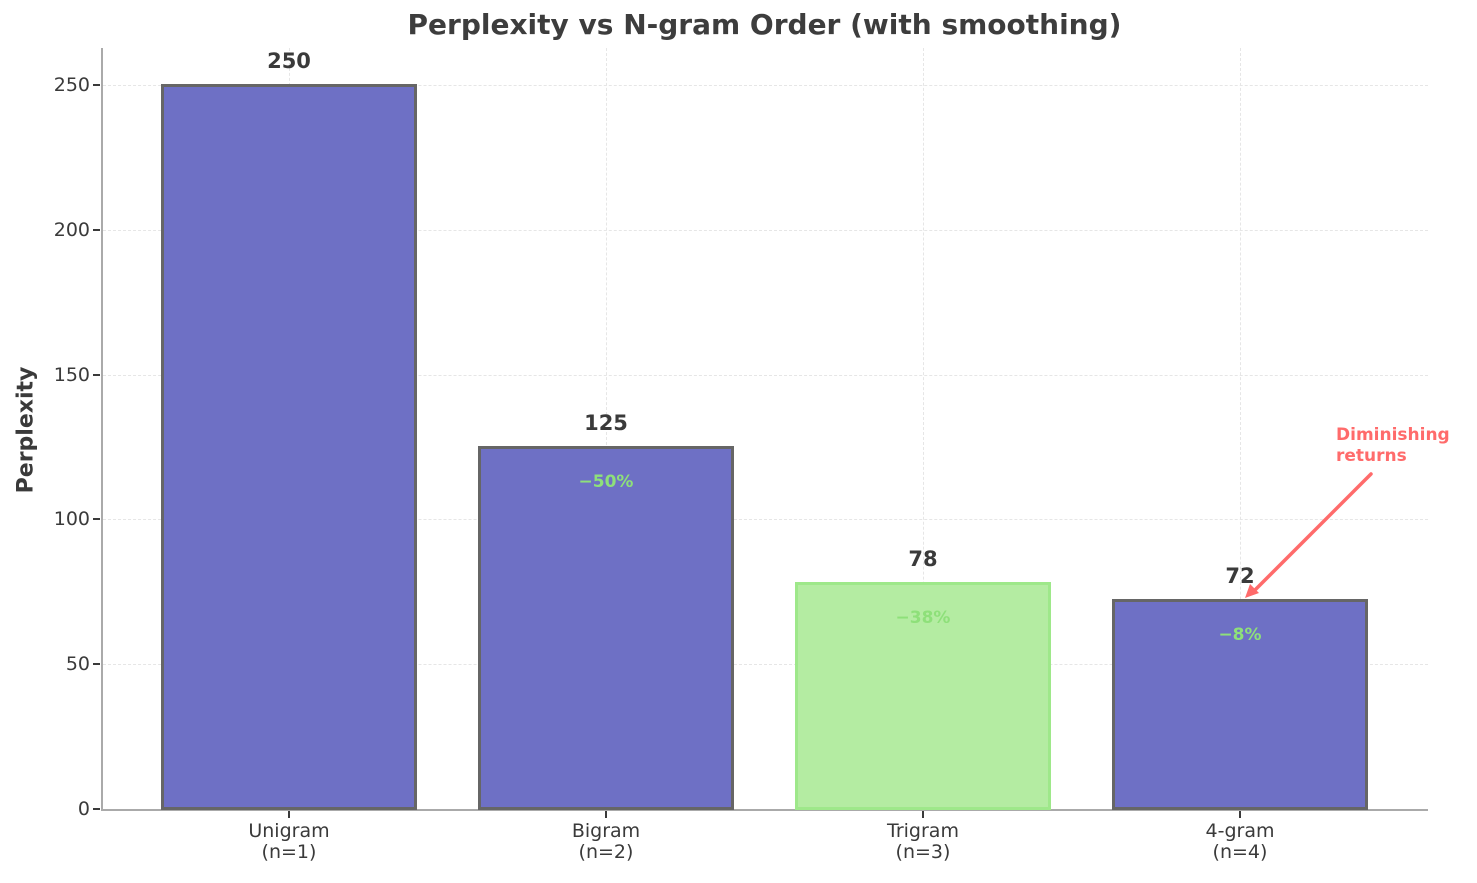 Image resolution: width=1477 pixels, height=883 pixels. I want to click on bar-4-gram, so click(1240, 704).